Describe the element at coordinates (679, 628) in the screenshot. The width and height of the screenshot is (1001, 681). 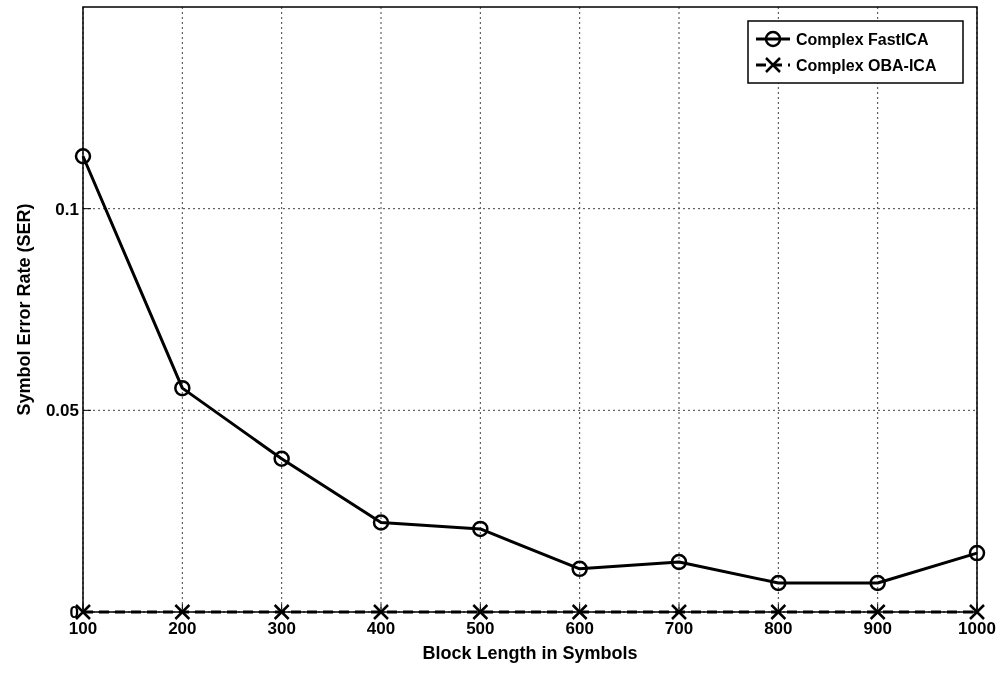
I see `x-tick-label: 700` at that location.